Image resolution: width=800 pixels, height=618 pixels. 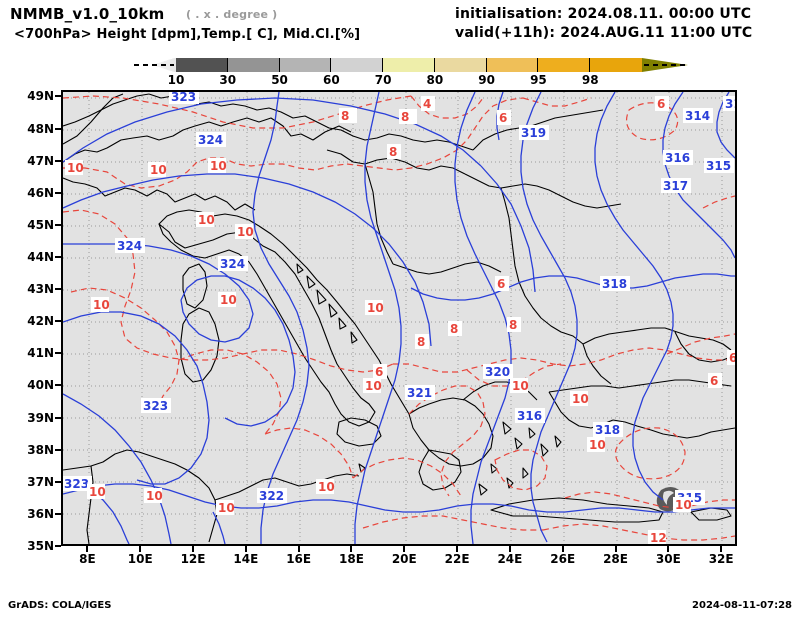 I want to click on svg-text: 315, so click(x=718, y=166).